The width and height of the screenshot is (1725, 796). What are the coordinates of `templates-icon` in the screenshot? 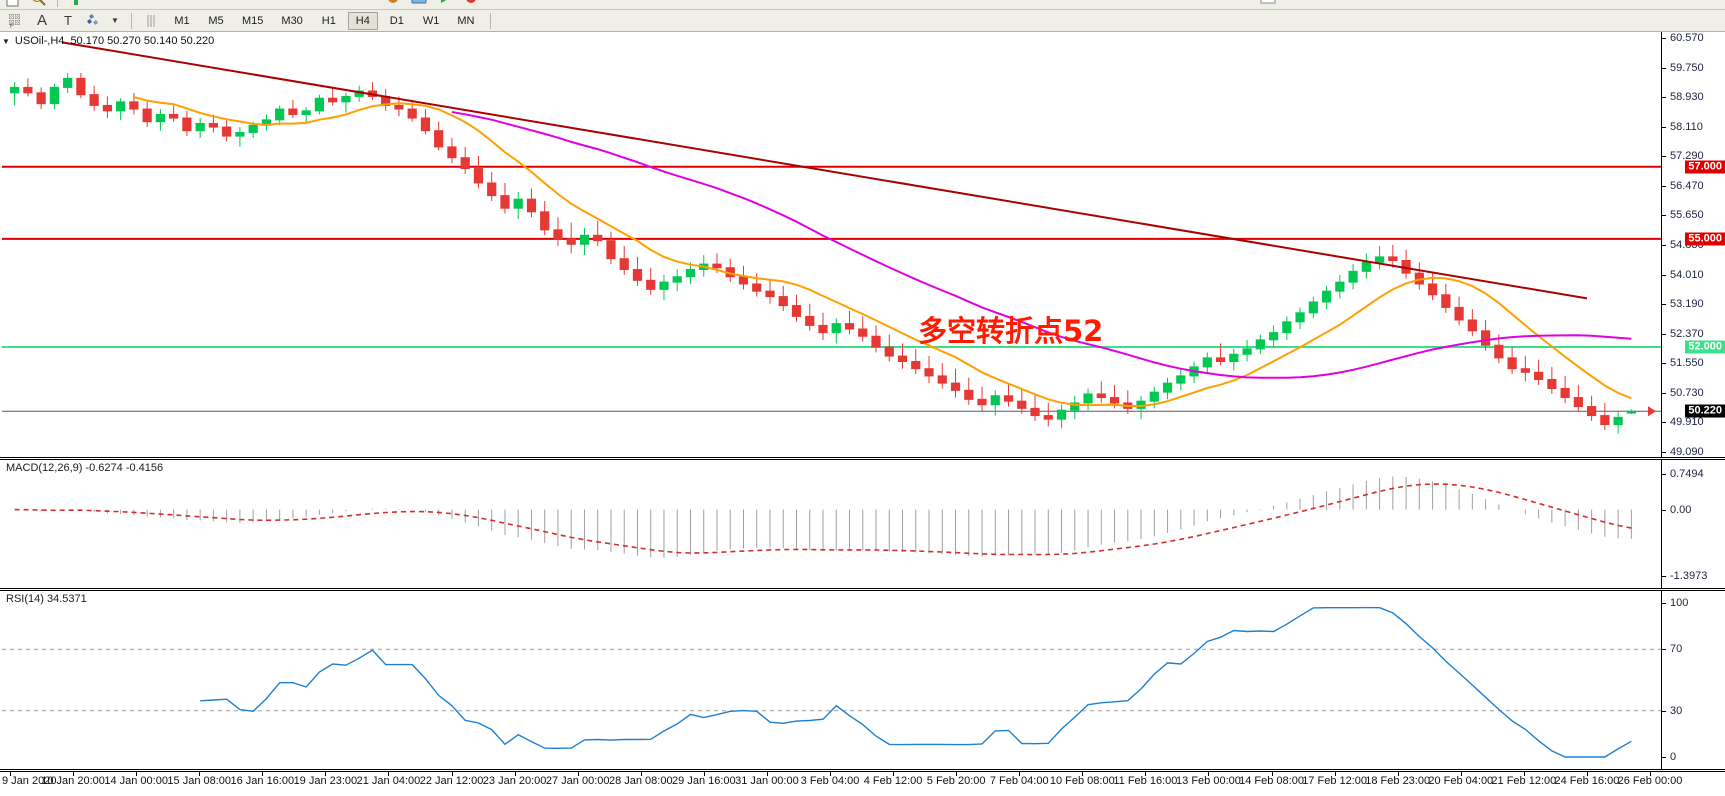 It's located at (419, 4).